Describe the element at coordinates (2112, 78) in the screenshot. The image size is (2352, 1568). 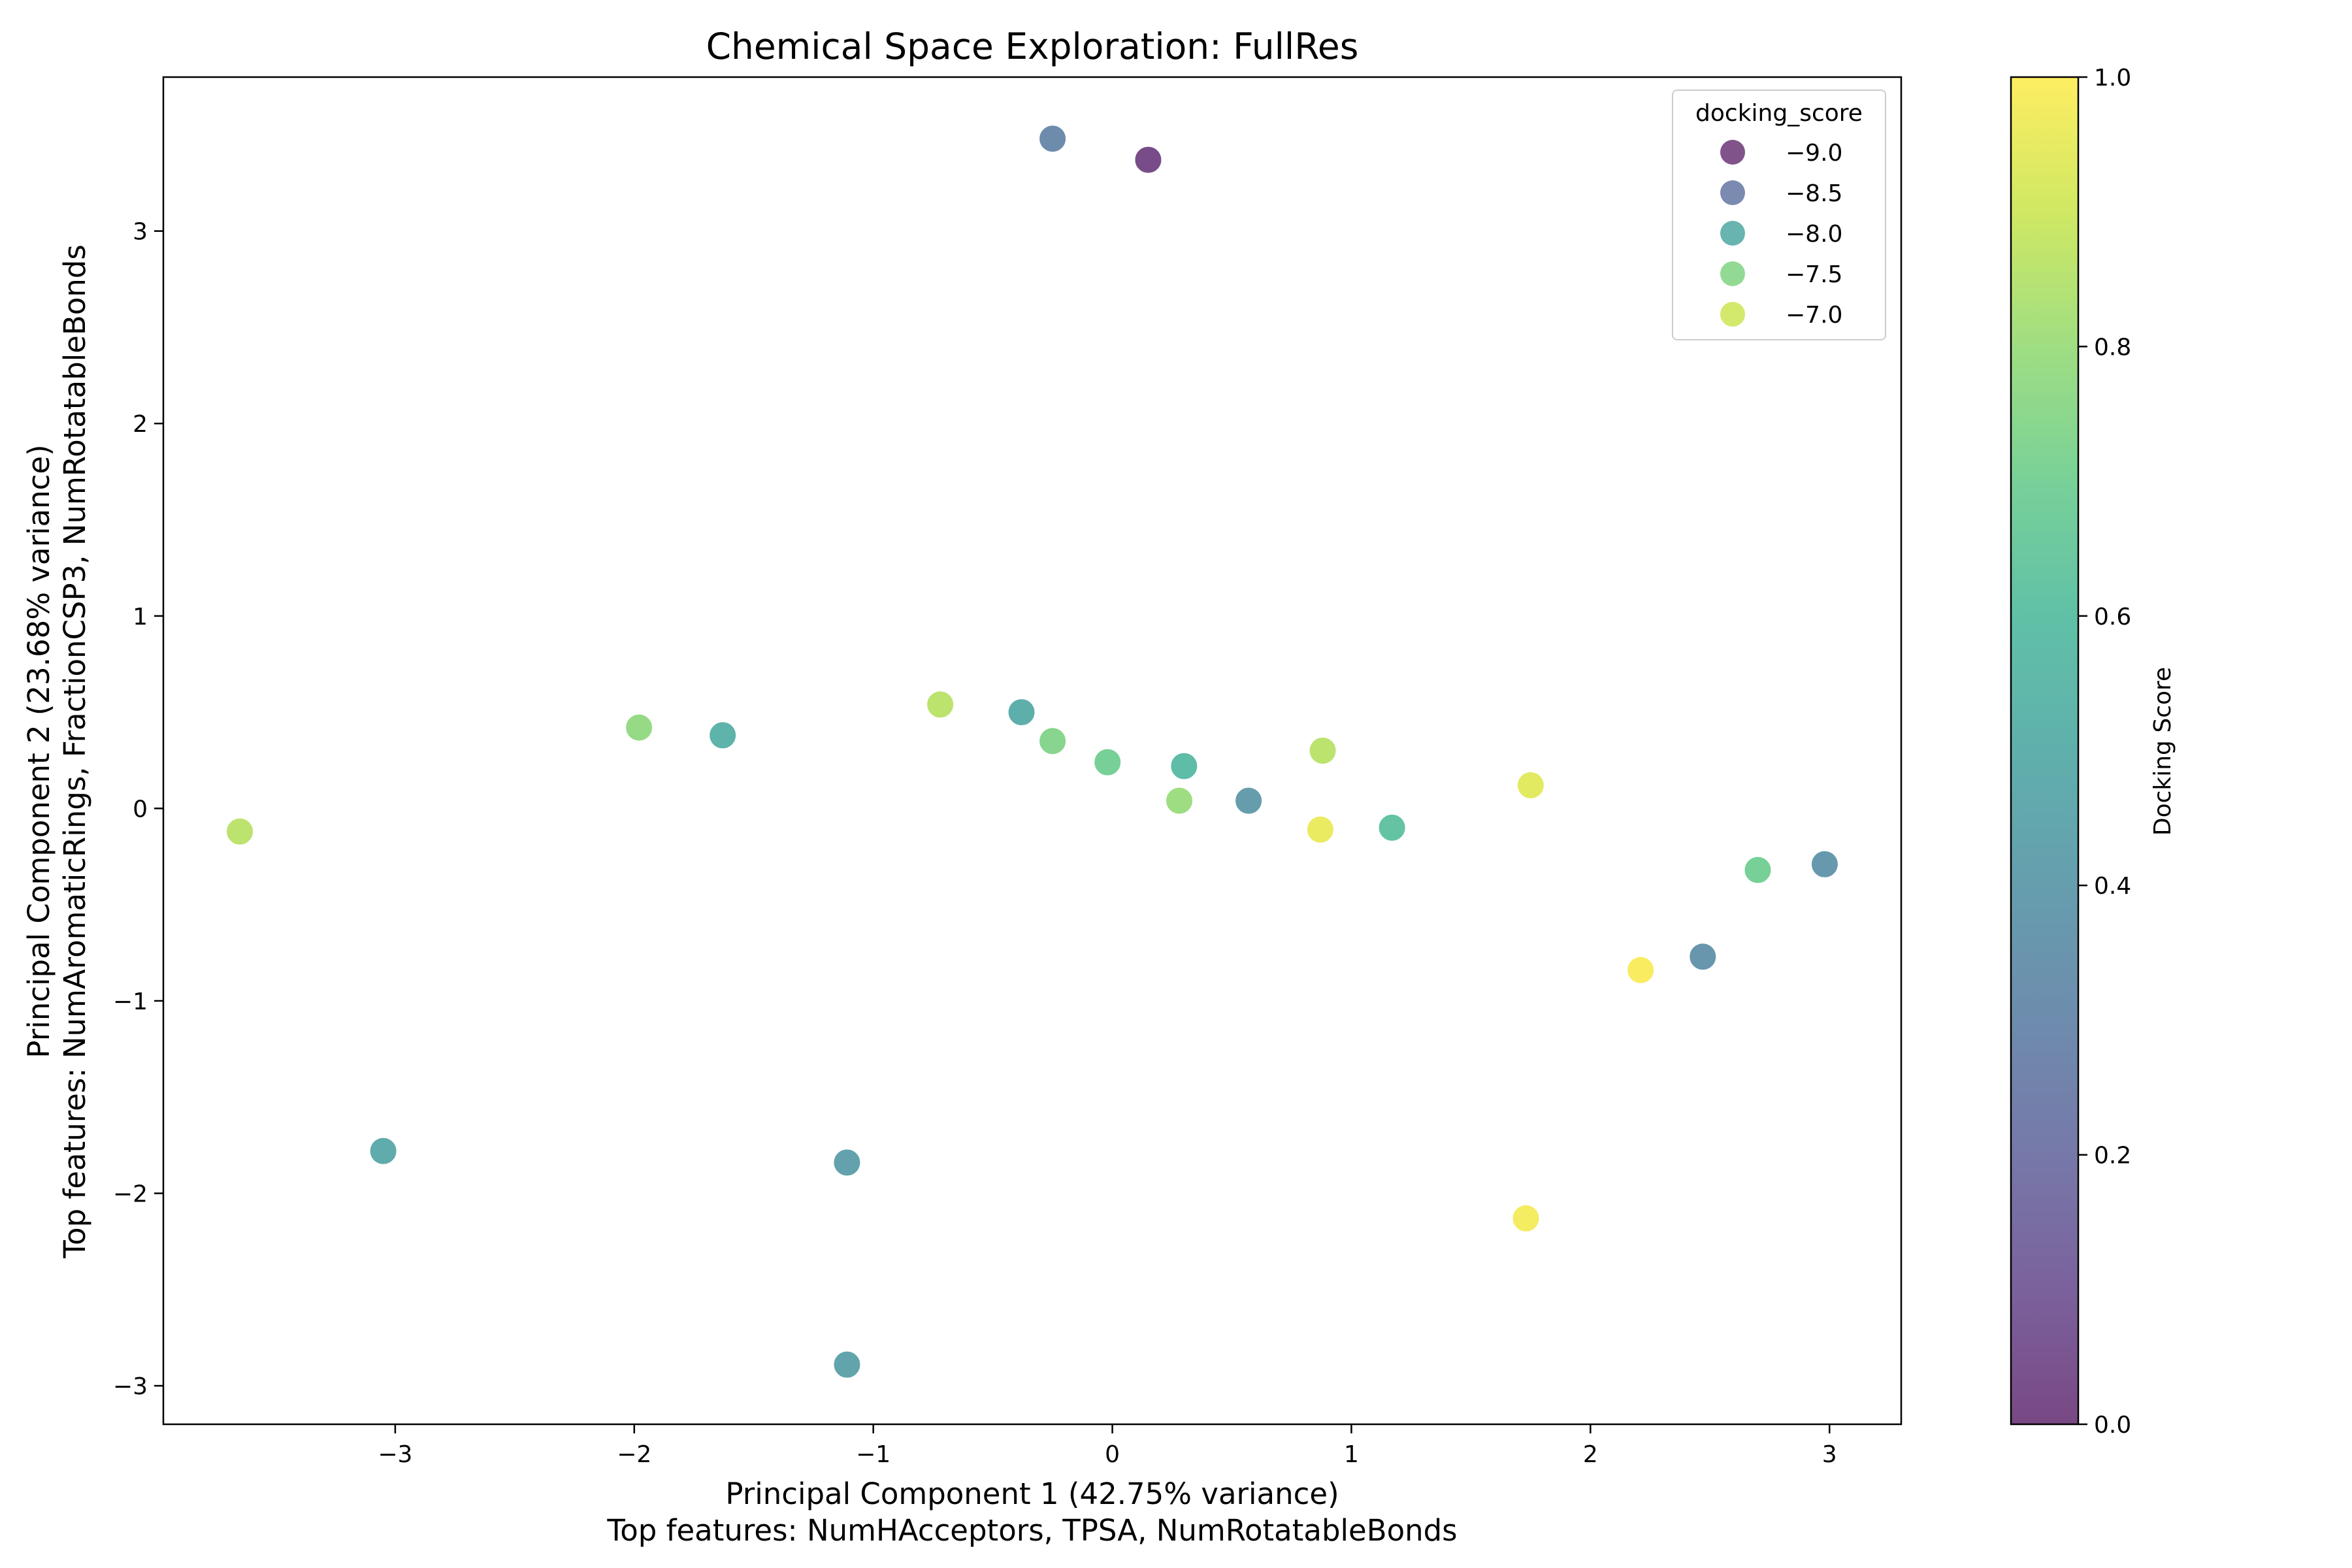
I see `colorbar-tick-label: 1.0` at that location.